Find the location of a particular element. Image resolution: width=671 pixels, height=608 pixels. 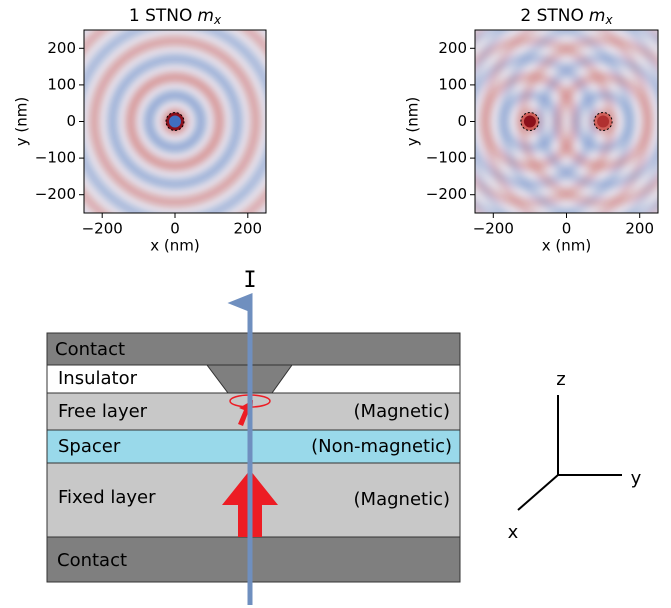

x-axis is located at coordinates (538, 492).